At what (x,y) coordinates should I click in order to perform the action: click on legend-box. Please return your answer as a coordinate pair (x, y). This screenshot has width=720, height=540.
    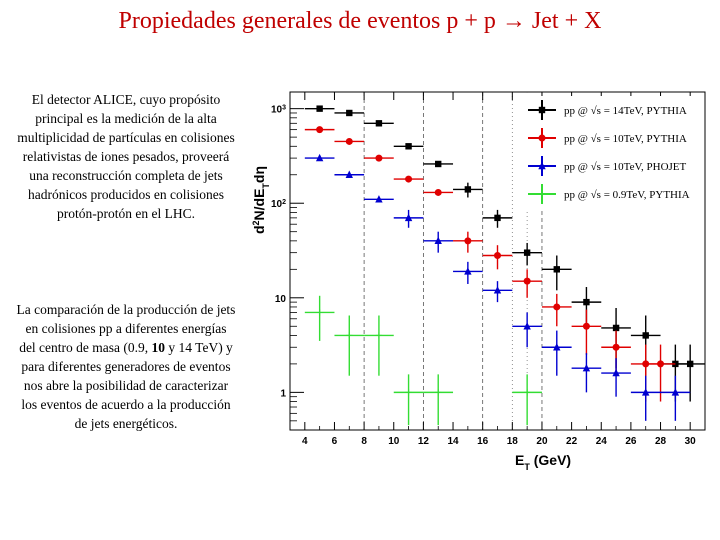
    Looking at the image, I should click on (611, 153).